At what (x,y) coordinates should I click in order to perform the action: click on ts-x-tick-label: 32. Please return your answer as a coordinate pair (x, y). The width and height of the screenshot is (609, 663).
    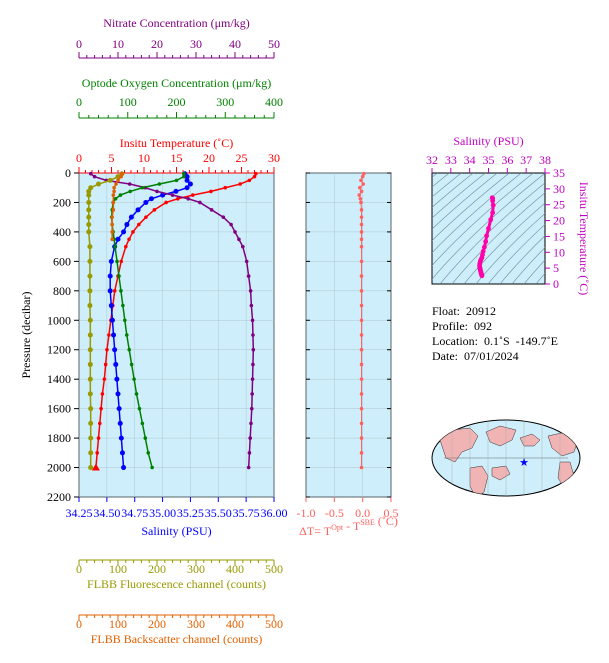
    Looking at the image, I should click on (432, 160).